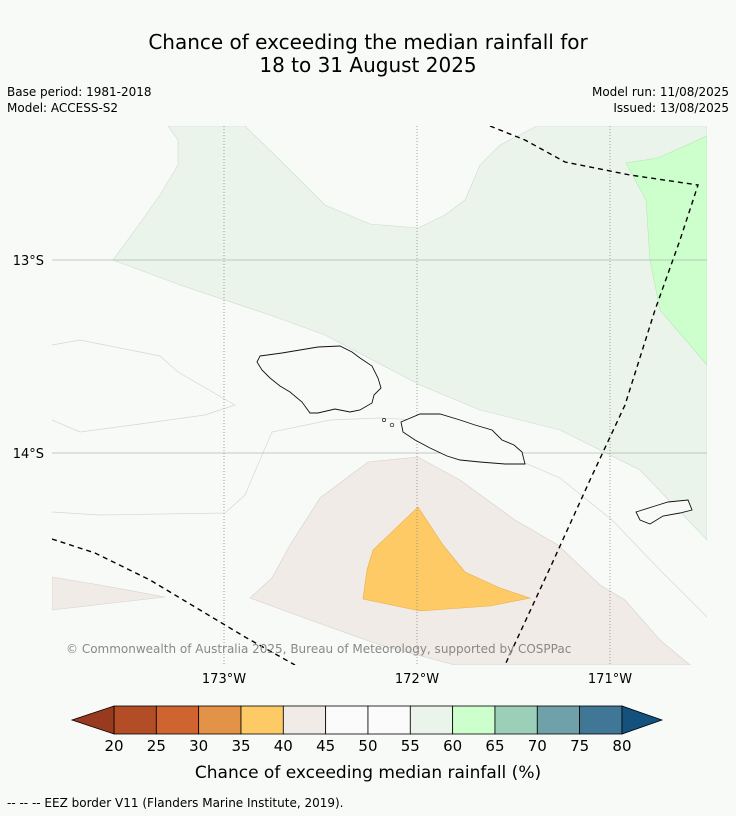 The image size is (736, 816). Describe the element at coordinates (417, 679) in the screenshot. I see `lon-label-172w: 172°W` at that location.